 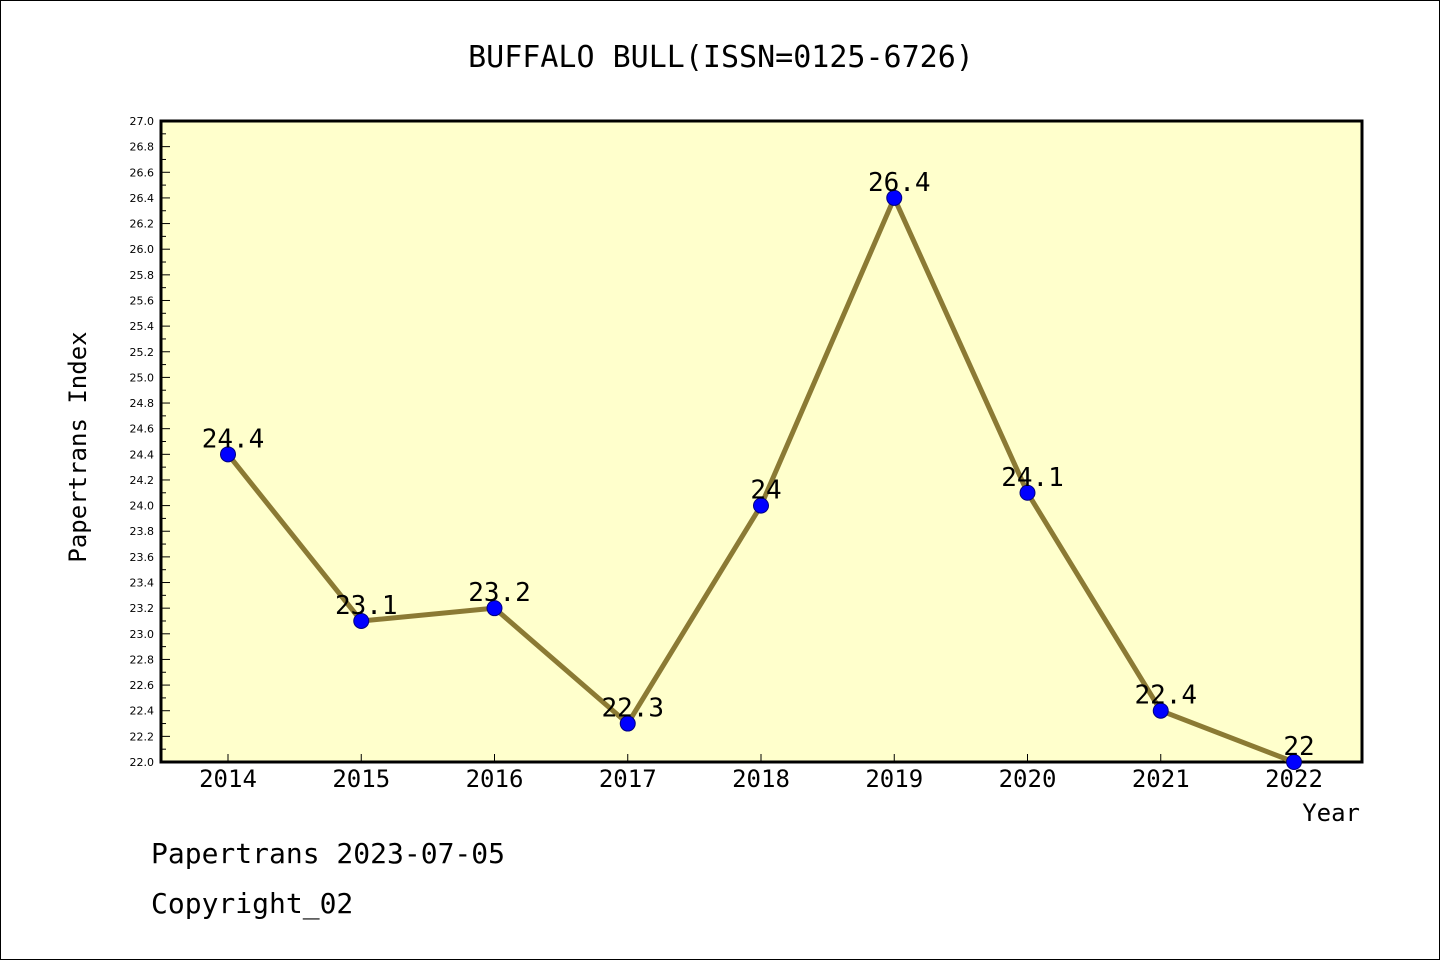 I want to click on x-tick-label: 2021, so click(x=1161, y=779).